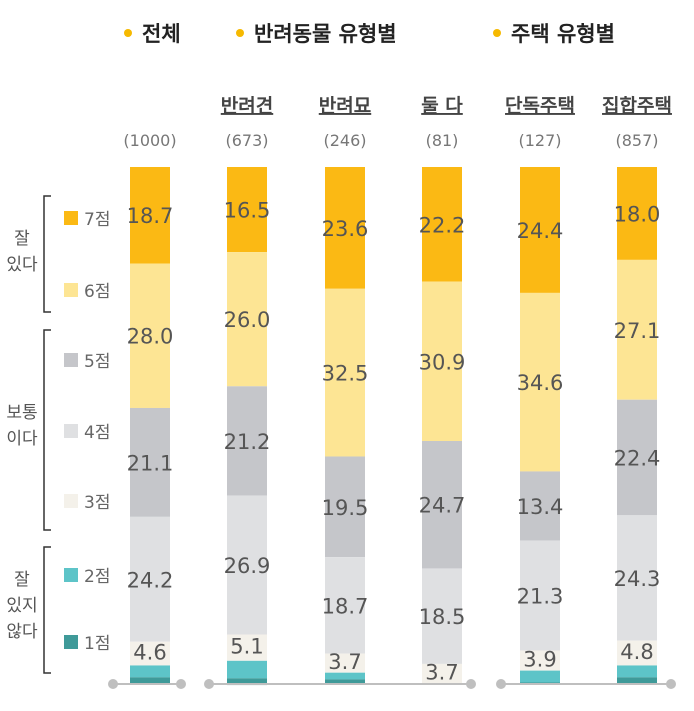 The width and height of the screenshot is (694, 711). I want to click on score-label: 7점, so click(97, 220).